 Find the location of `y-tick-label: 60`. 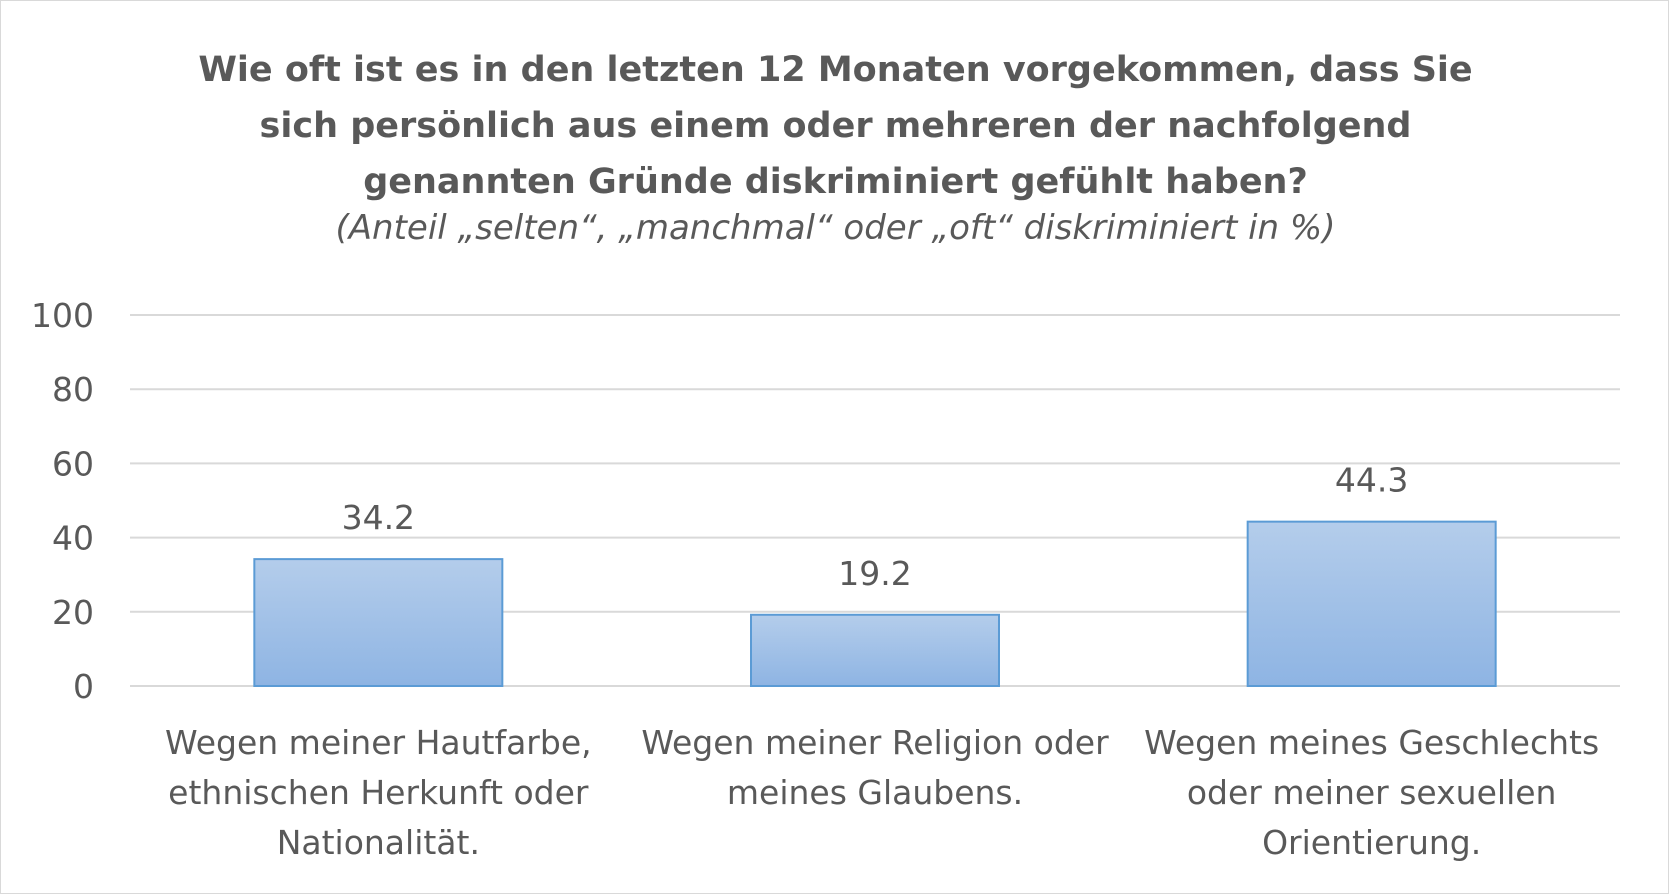

y-tick-label: 60 is located at coordinates (73, 463).